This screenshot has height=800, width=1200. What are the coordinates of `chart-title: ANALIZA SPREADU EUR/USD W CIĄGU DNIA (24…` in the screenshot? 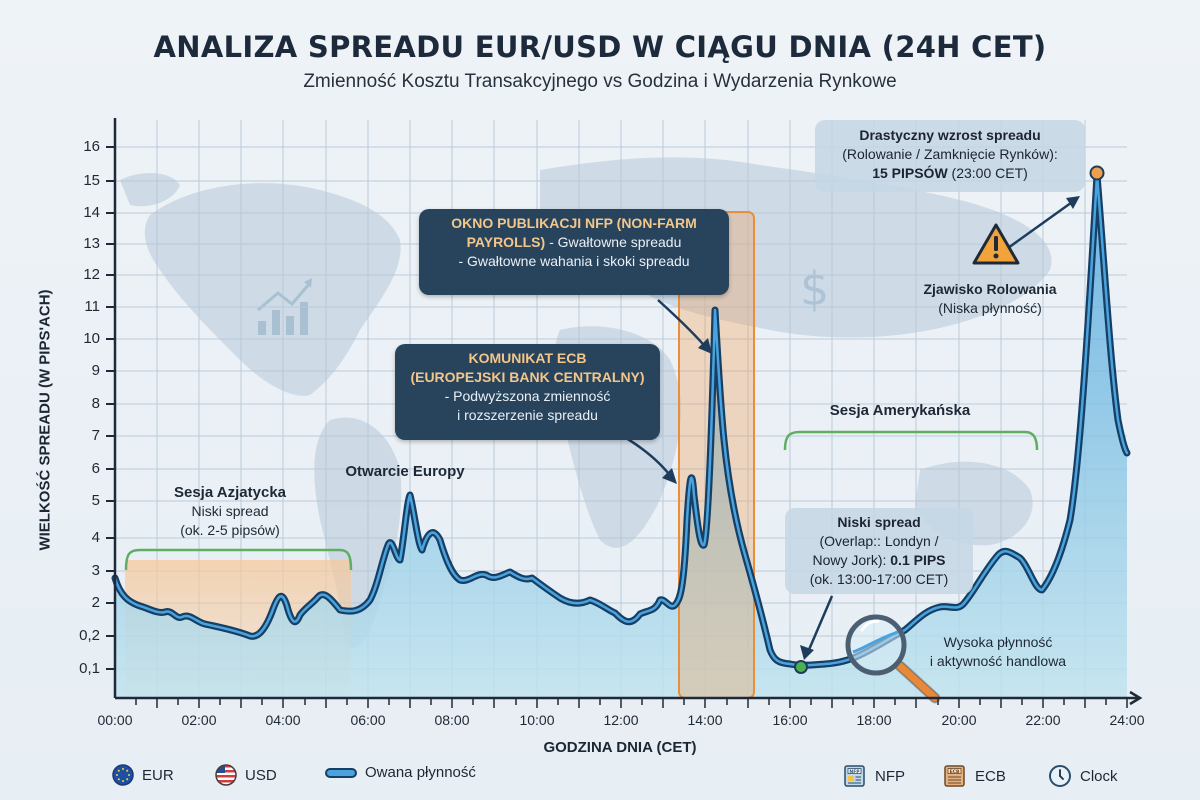 It's located at (600, 47).